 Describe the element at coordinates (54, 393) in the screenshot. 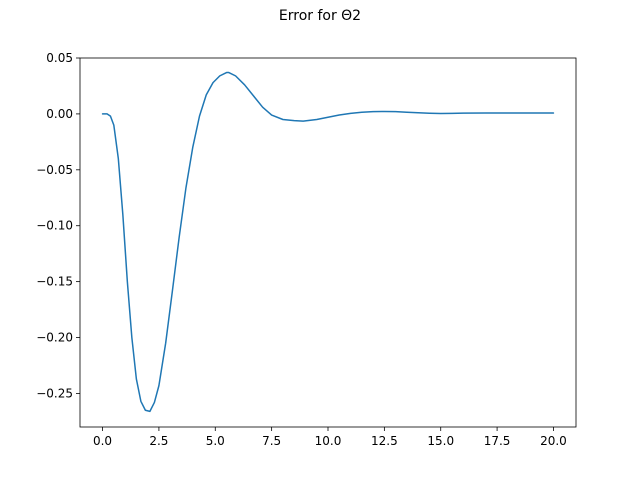

I see `y-tick-label: −0.25` at that location.